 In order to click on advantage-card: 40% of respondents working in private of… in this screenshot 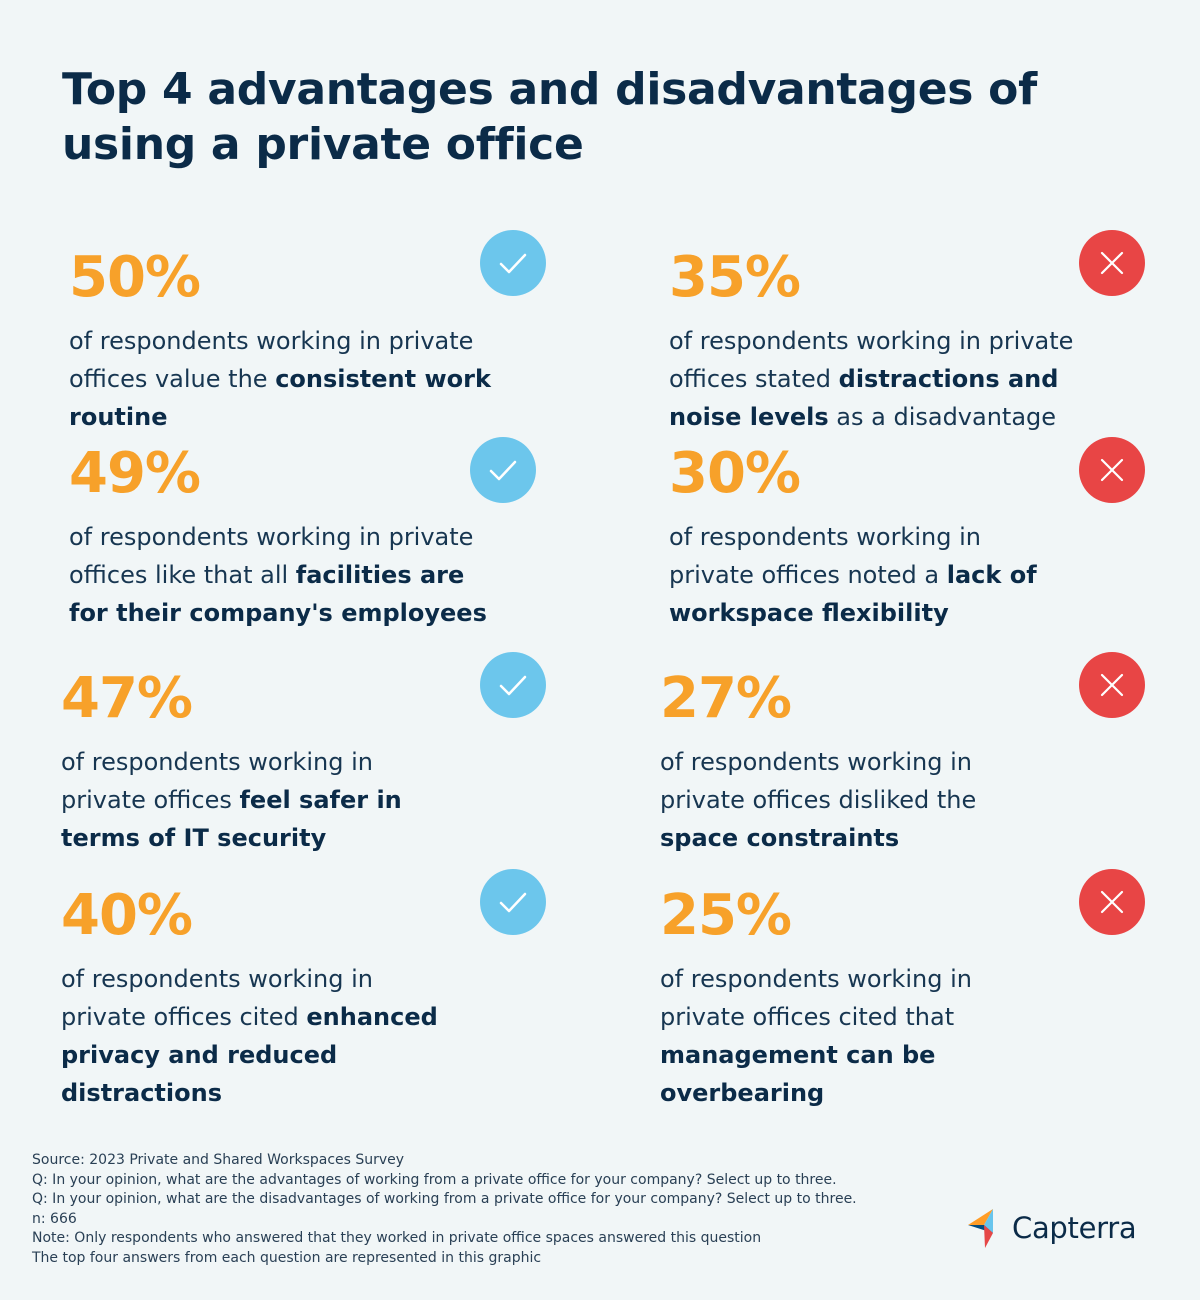, I will do `click(296, 998)`.